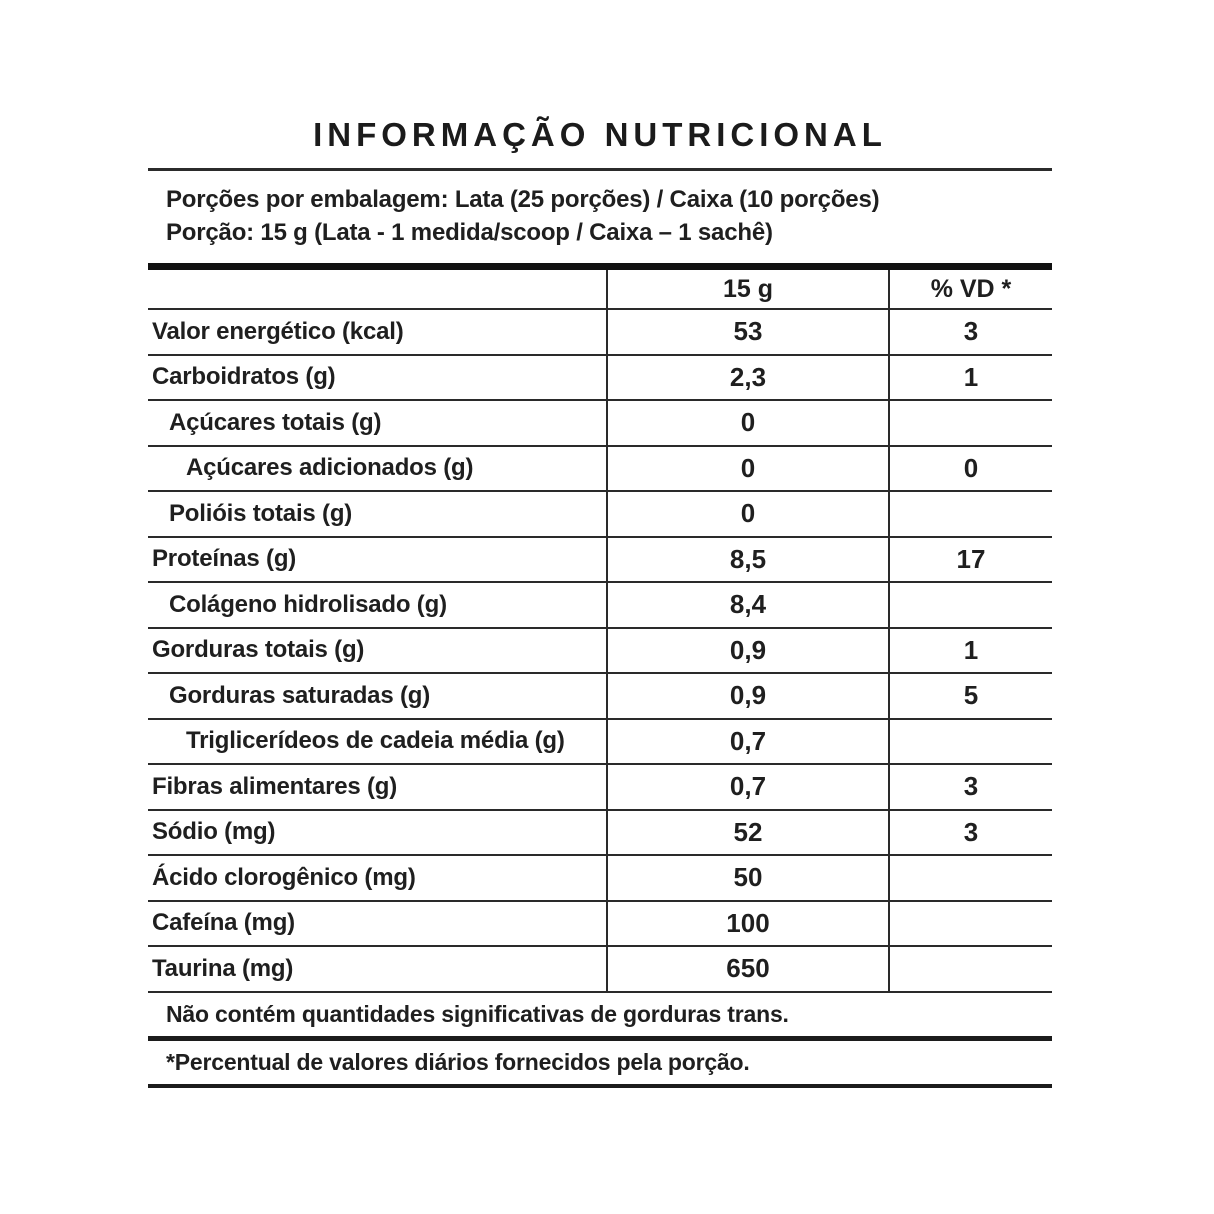 The image size is (1214, 1214). I want to click on row-value-15g: 2,3, so click(747, 377).